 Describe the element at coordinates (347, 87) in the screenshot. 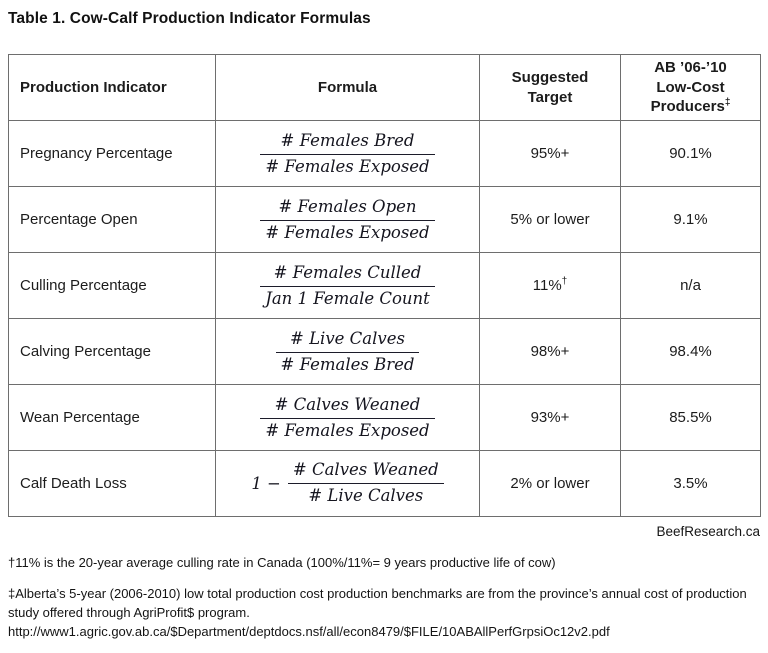

I see `column-header-formula: Formula` at that location.